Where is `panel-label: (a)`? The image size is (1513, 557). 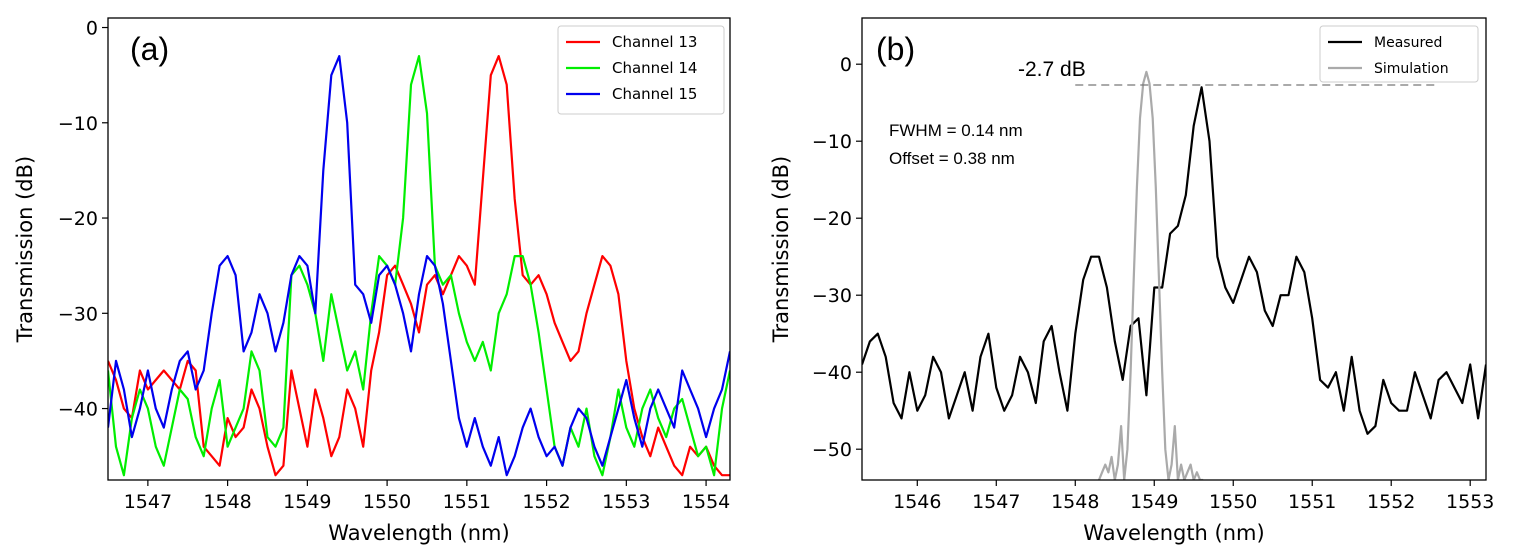 panel-label: (a) is located at coordinates (149, 49).